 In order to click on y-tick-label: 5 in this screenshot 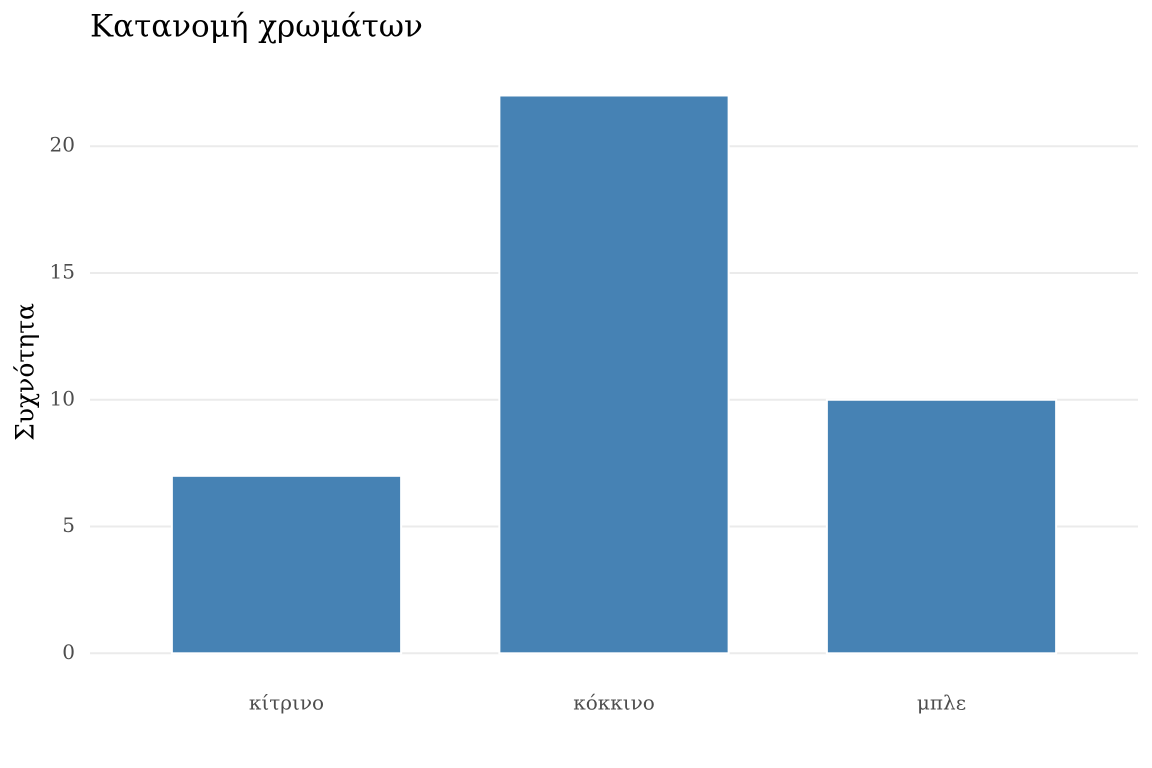, I will do `click(68, 525)`.